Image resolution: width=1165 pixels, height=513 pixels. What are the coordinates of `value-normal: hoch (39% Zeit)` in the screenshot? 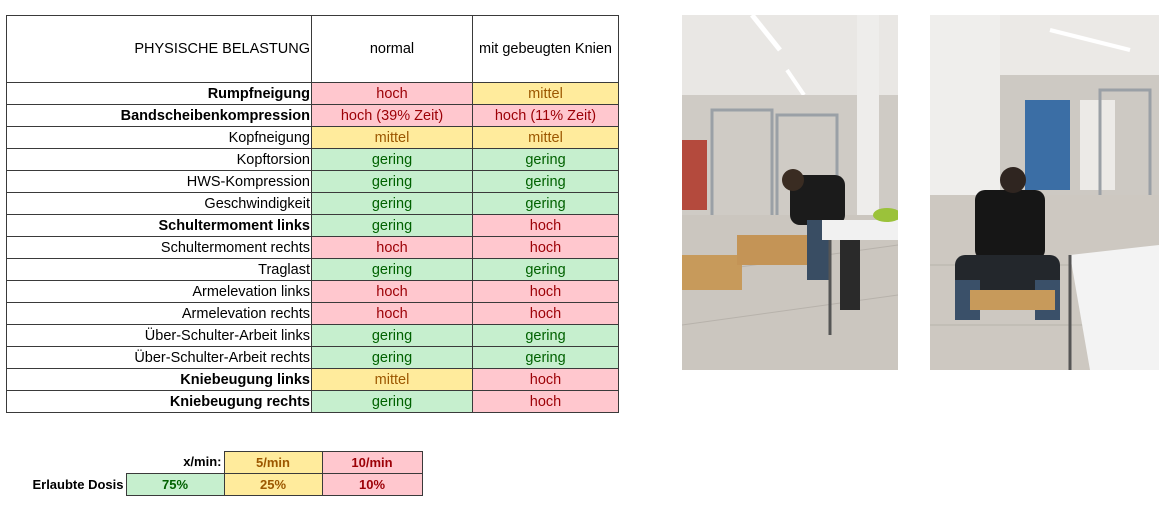 It's located at (392, 115).